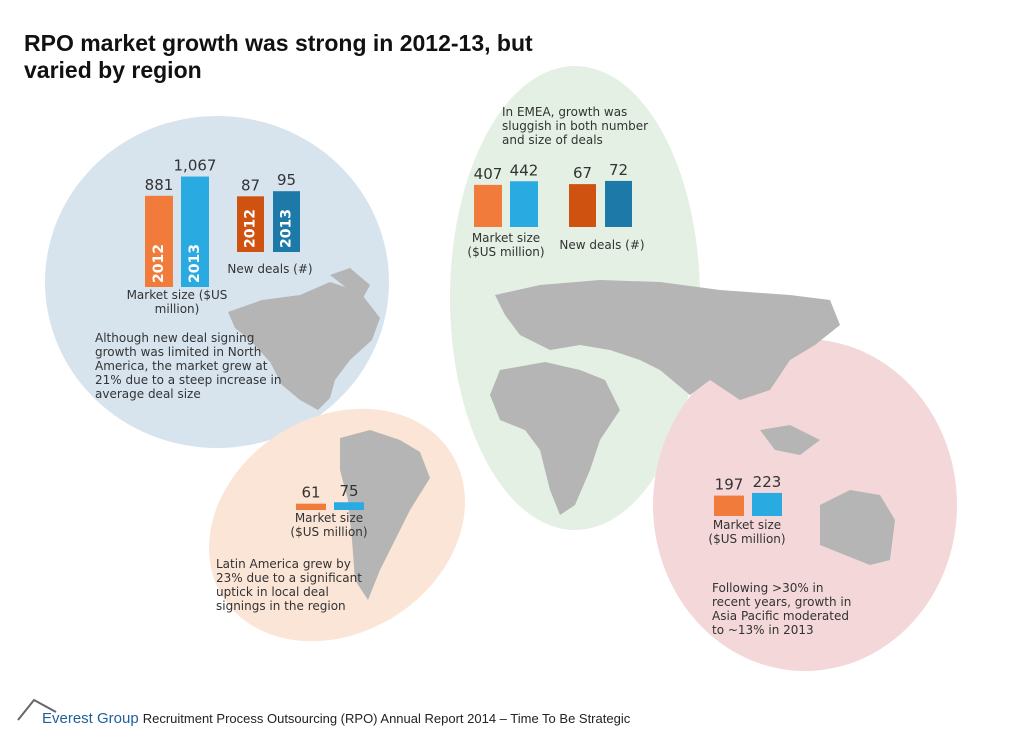 This screenshot has width=1024, height=756. What do you see at coordinates (582, 173) in the screenshot?
I see `value-label: 67` at bounding box center [582, 173].